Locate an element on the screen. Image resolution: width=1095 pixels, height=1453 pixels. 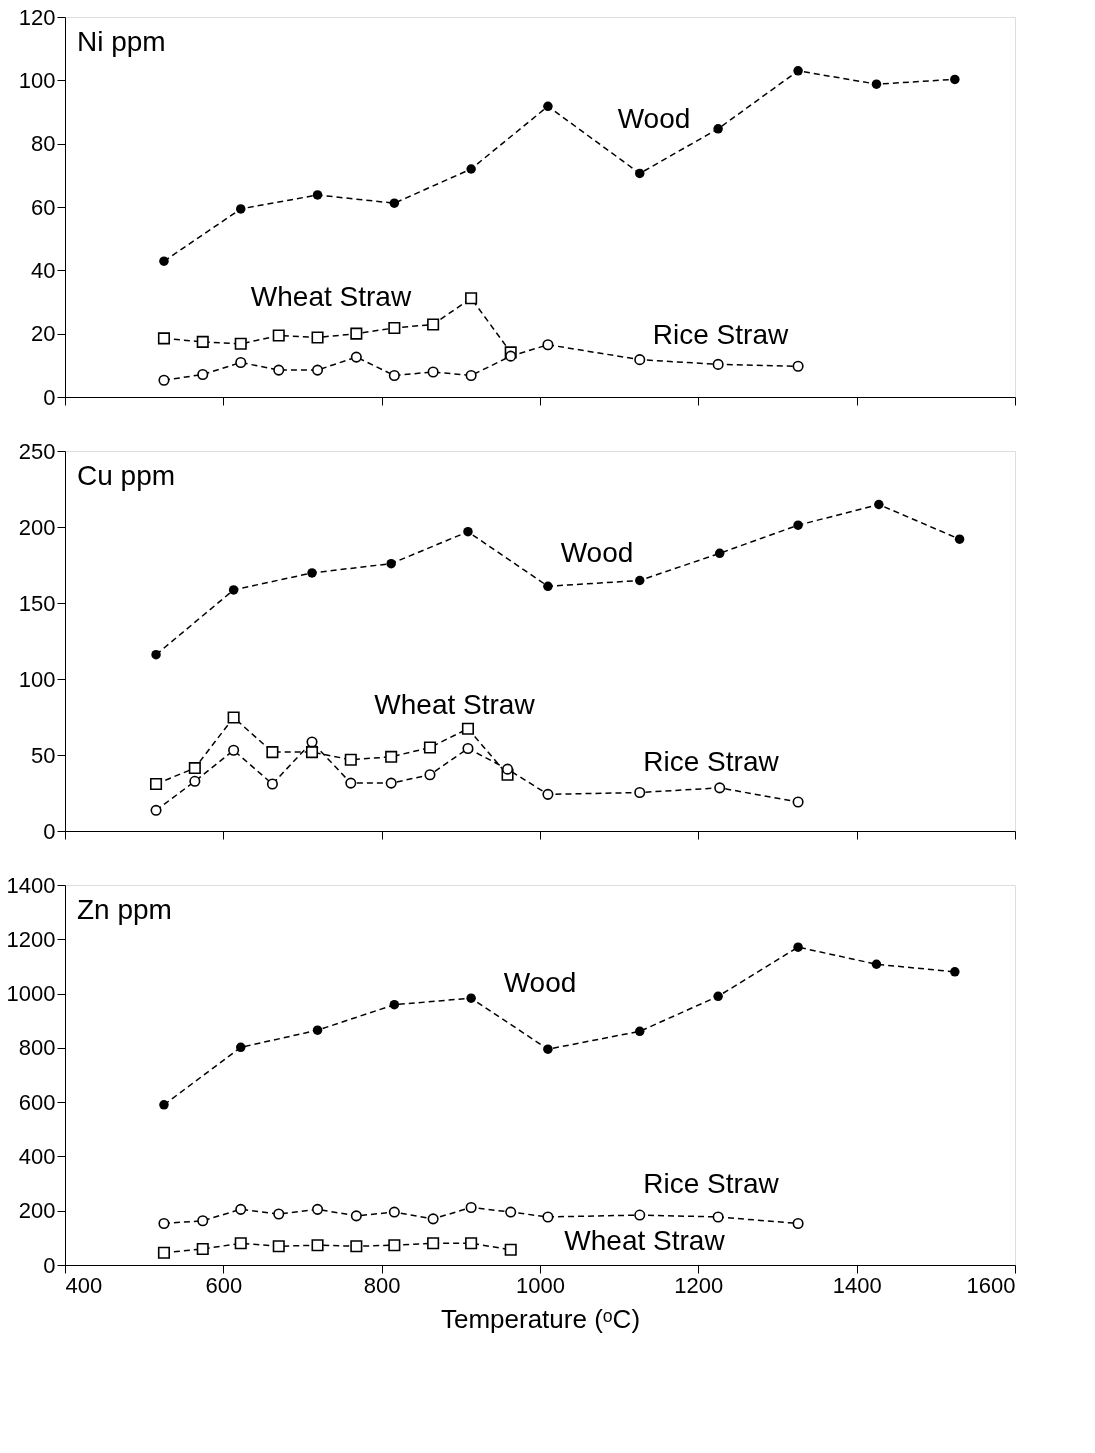
x-axis-title: Temperature (ᵒC) is located at coordinates (540, 1318).